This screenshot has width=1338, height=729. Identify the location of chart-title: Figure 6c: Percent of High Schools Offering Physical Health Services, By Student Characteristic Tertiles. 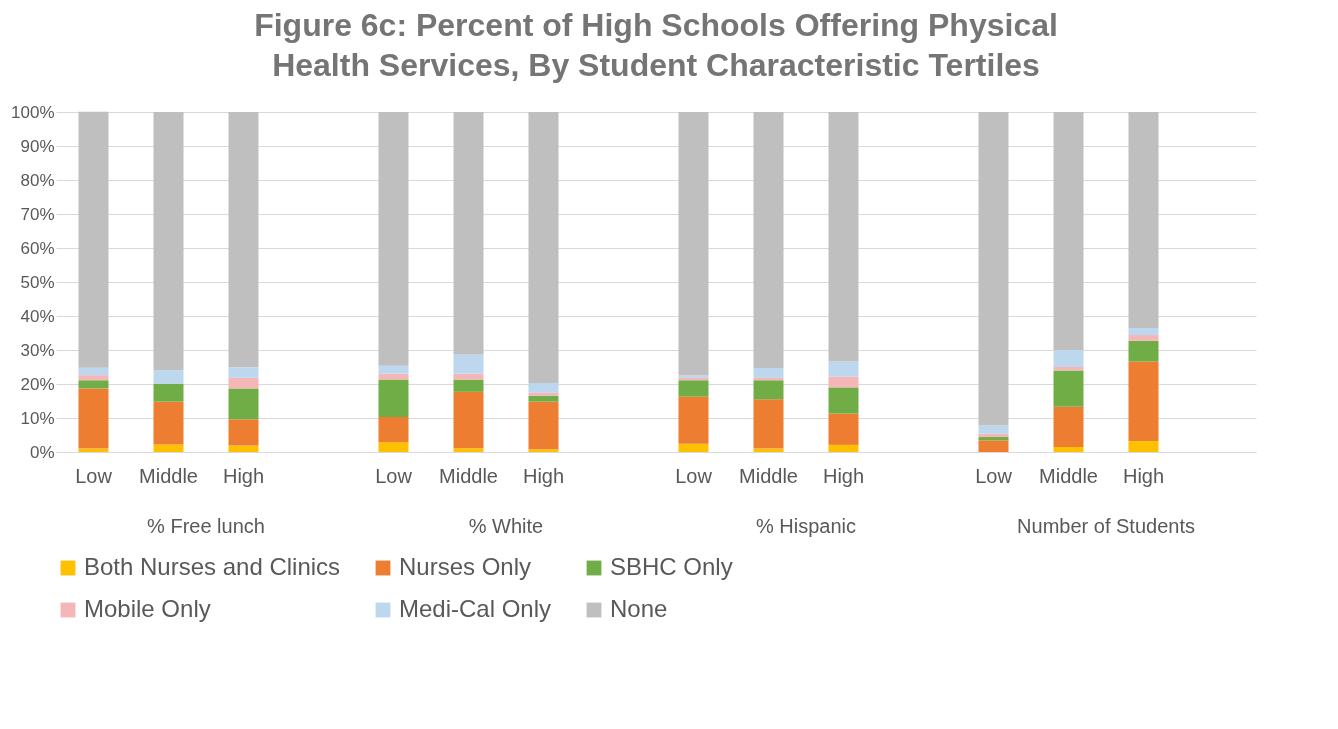
(656, 45).